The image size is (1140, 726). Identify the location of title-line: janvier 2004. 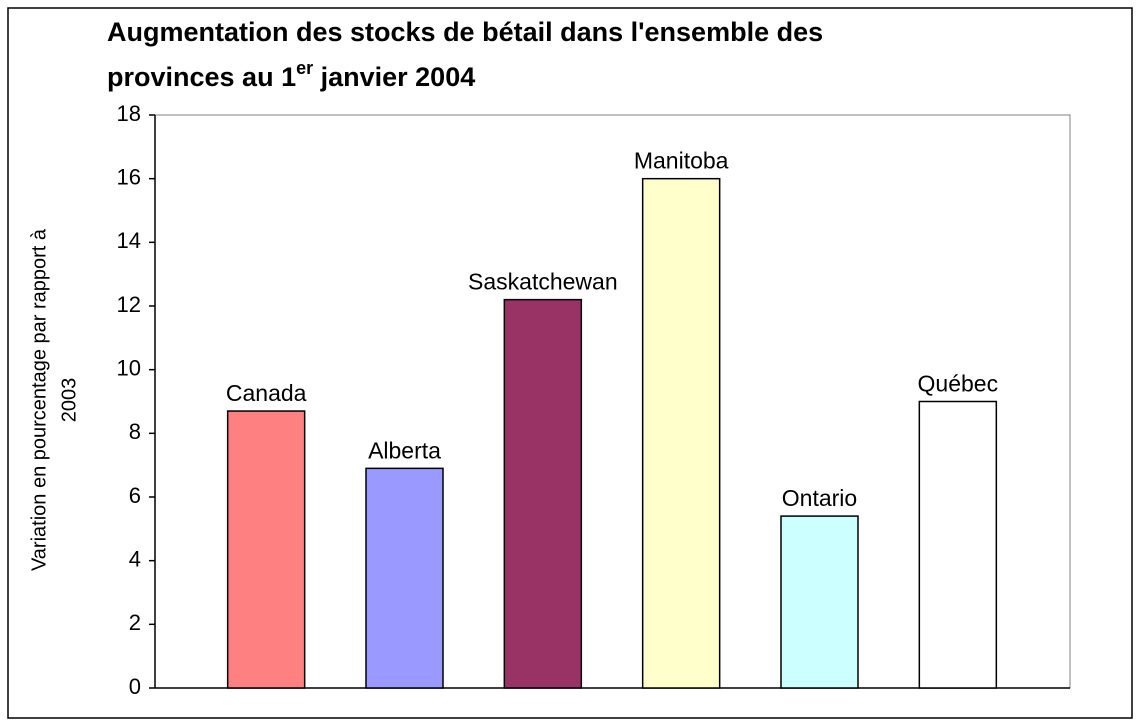
(394, 77).